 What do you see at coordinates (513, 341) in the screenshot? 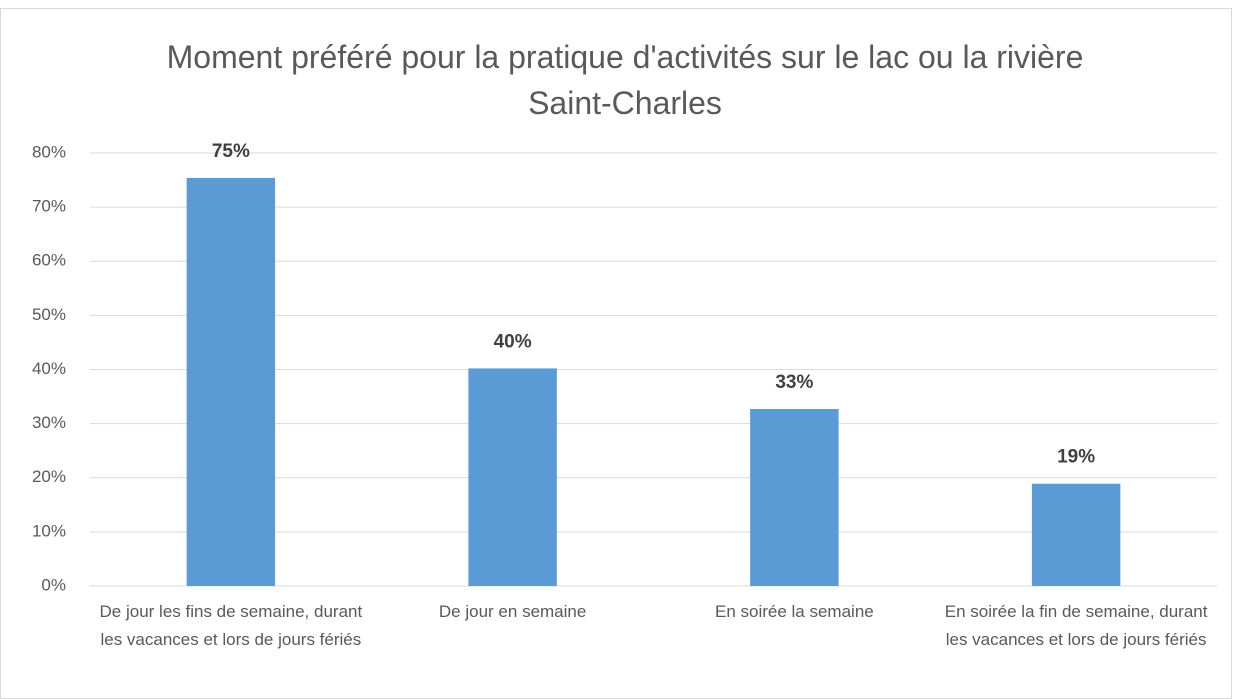
I see `data-label: 40%` at bounding box center [513, 341].